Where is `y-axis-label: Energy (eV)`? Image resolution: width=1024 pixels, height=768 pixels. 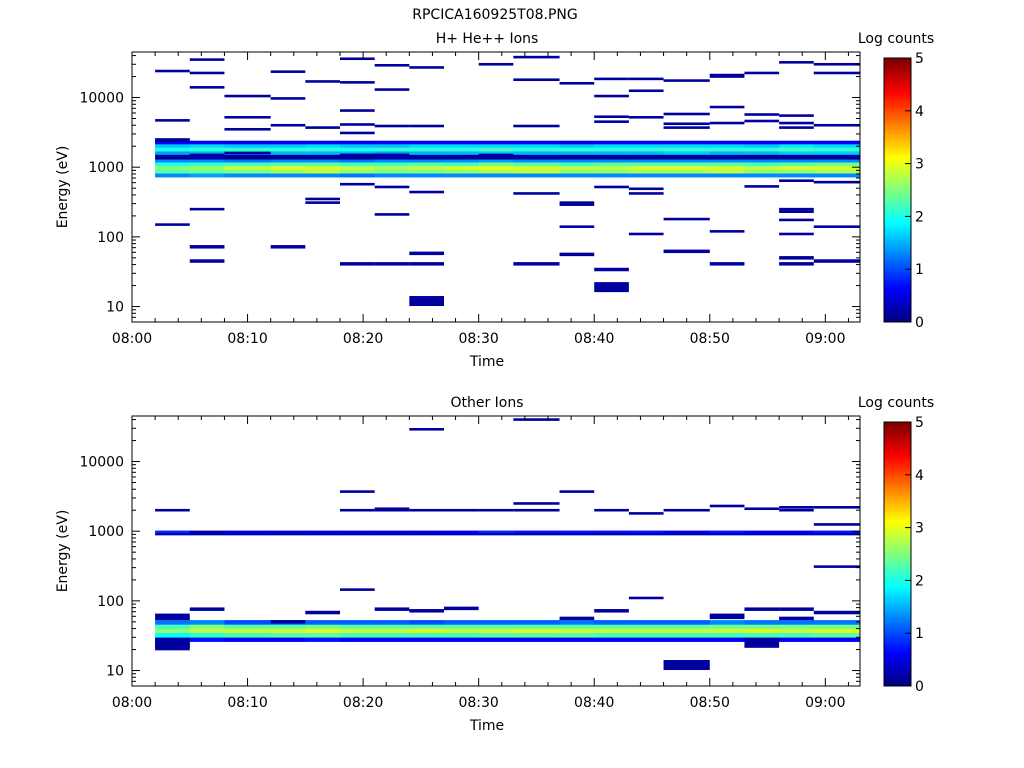 y-axis-label: Energy (eV) is located at coordinates (63, 551).